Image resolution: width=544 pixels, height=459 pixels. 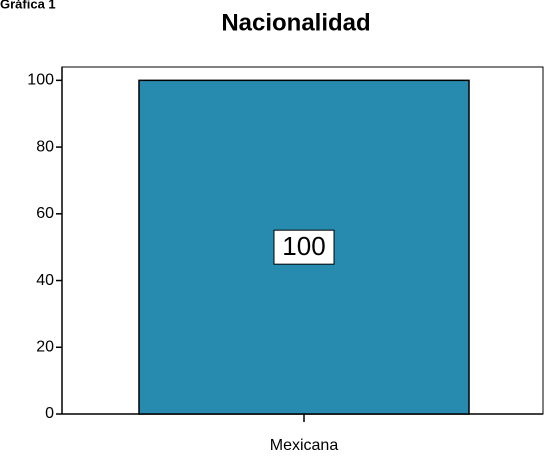 I want to click on data-label-box, so click(x=304, y=247).